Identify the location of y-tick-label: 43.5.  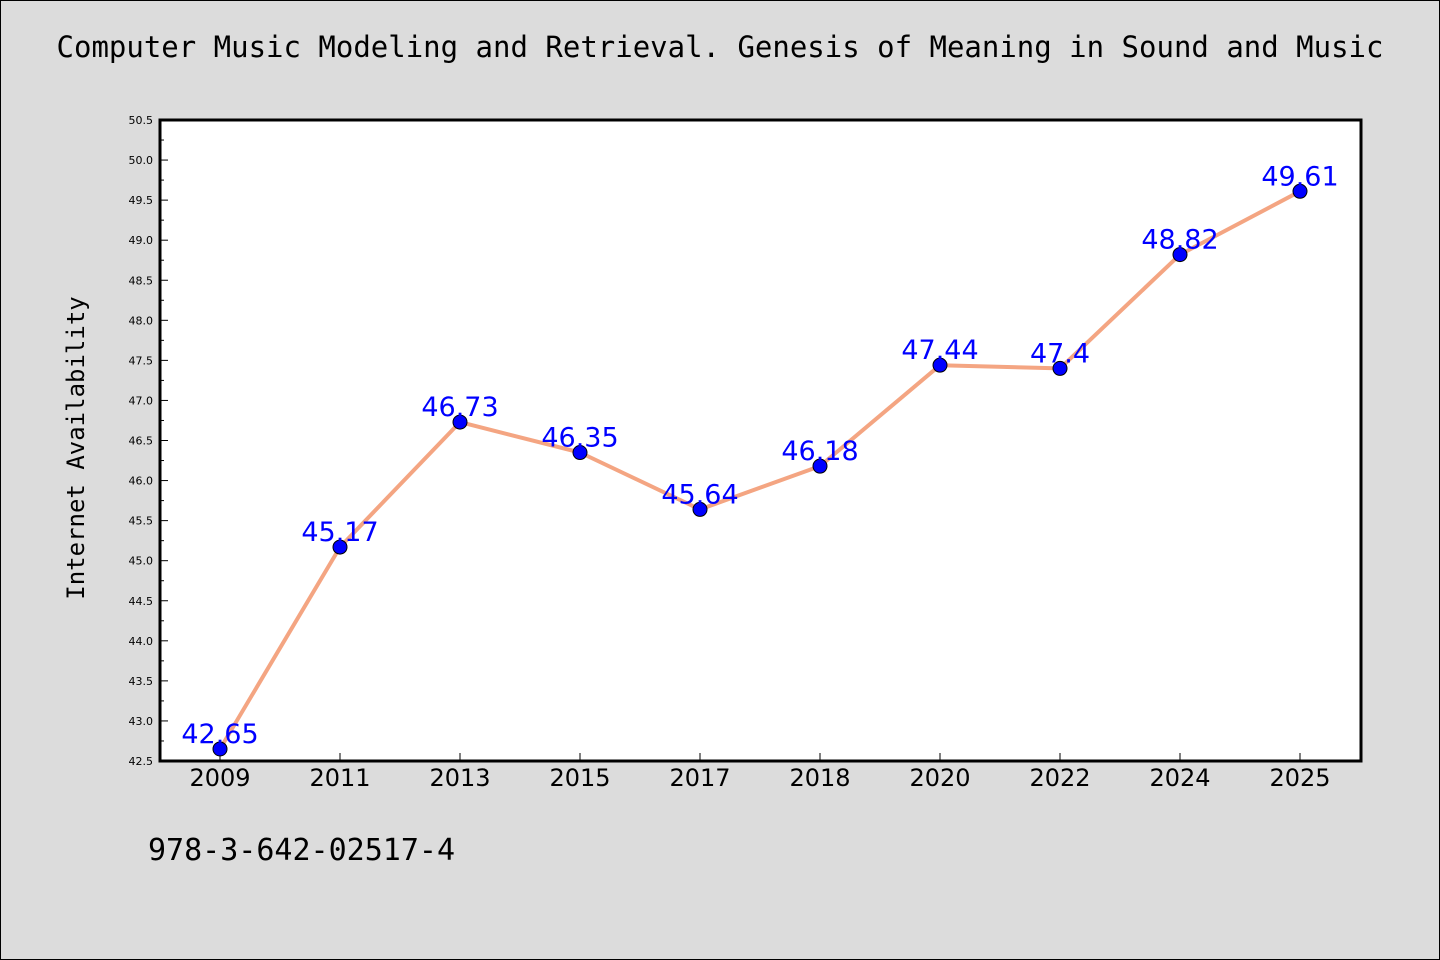
(141, 681).